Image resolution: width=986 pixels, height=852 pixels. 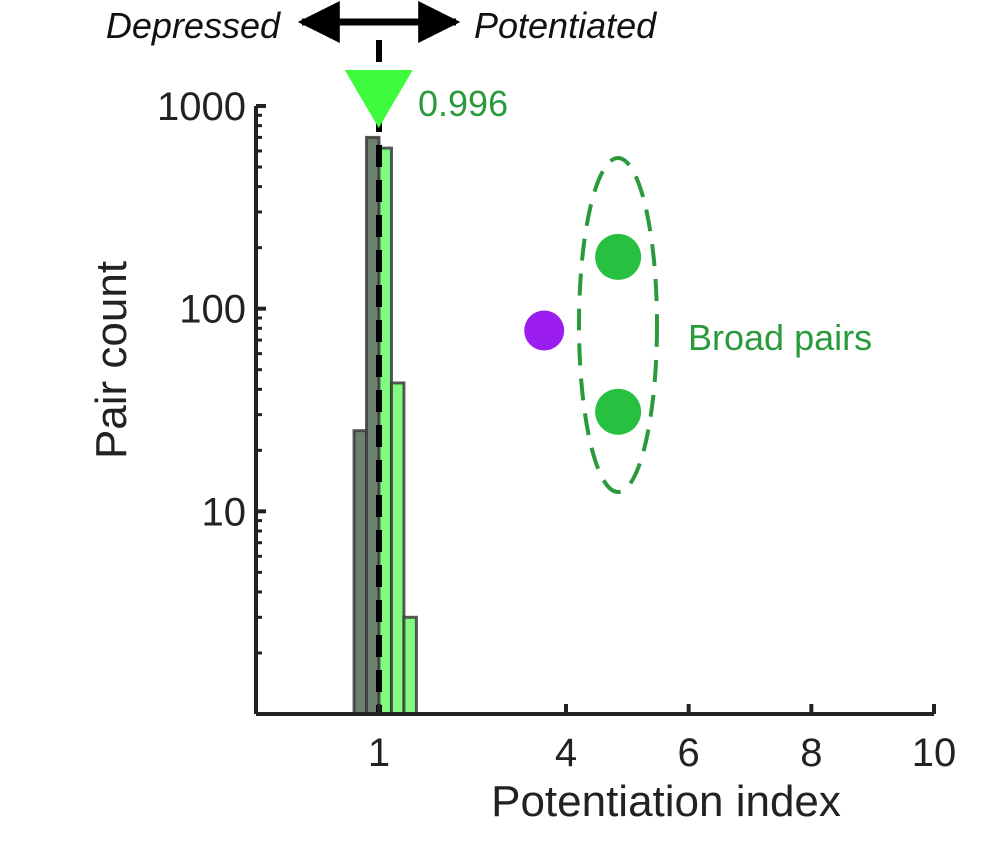 I want to click on x-axis-title: Potentiation index, so click(x=666, y=801).